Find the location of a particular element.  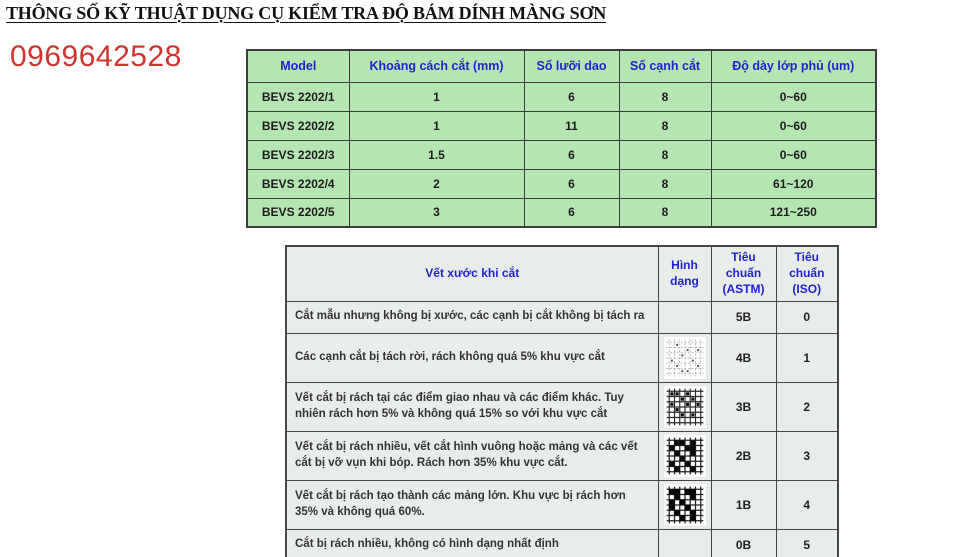

iso-rating-cell: 0 is located at coordinates (807, 317).